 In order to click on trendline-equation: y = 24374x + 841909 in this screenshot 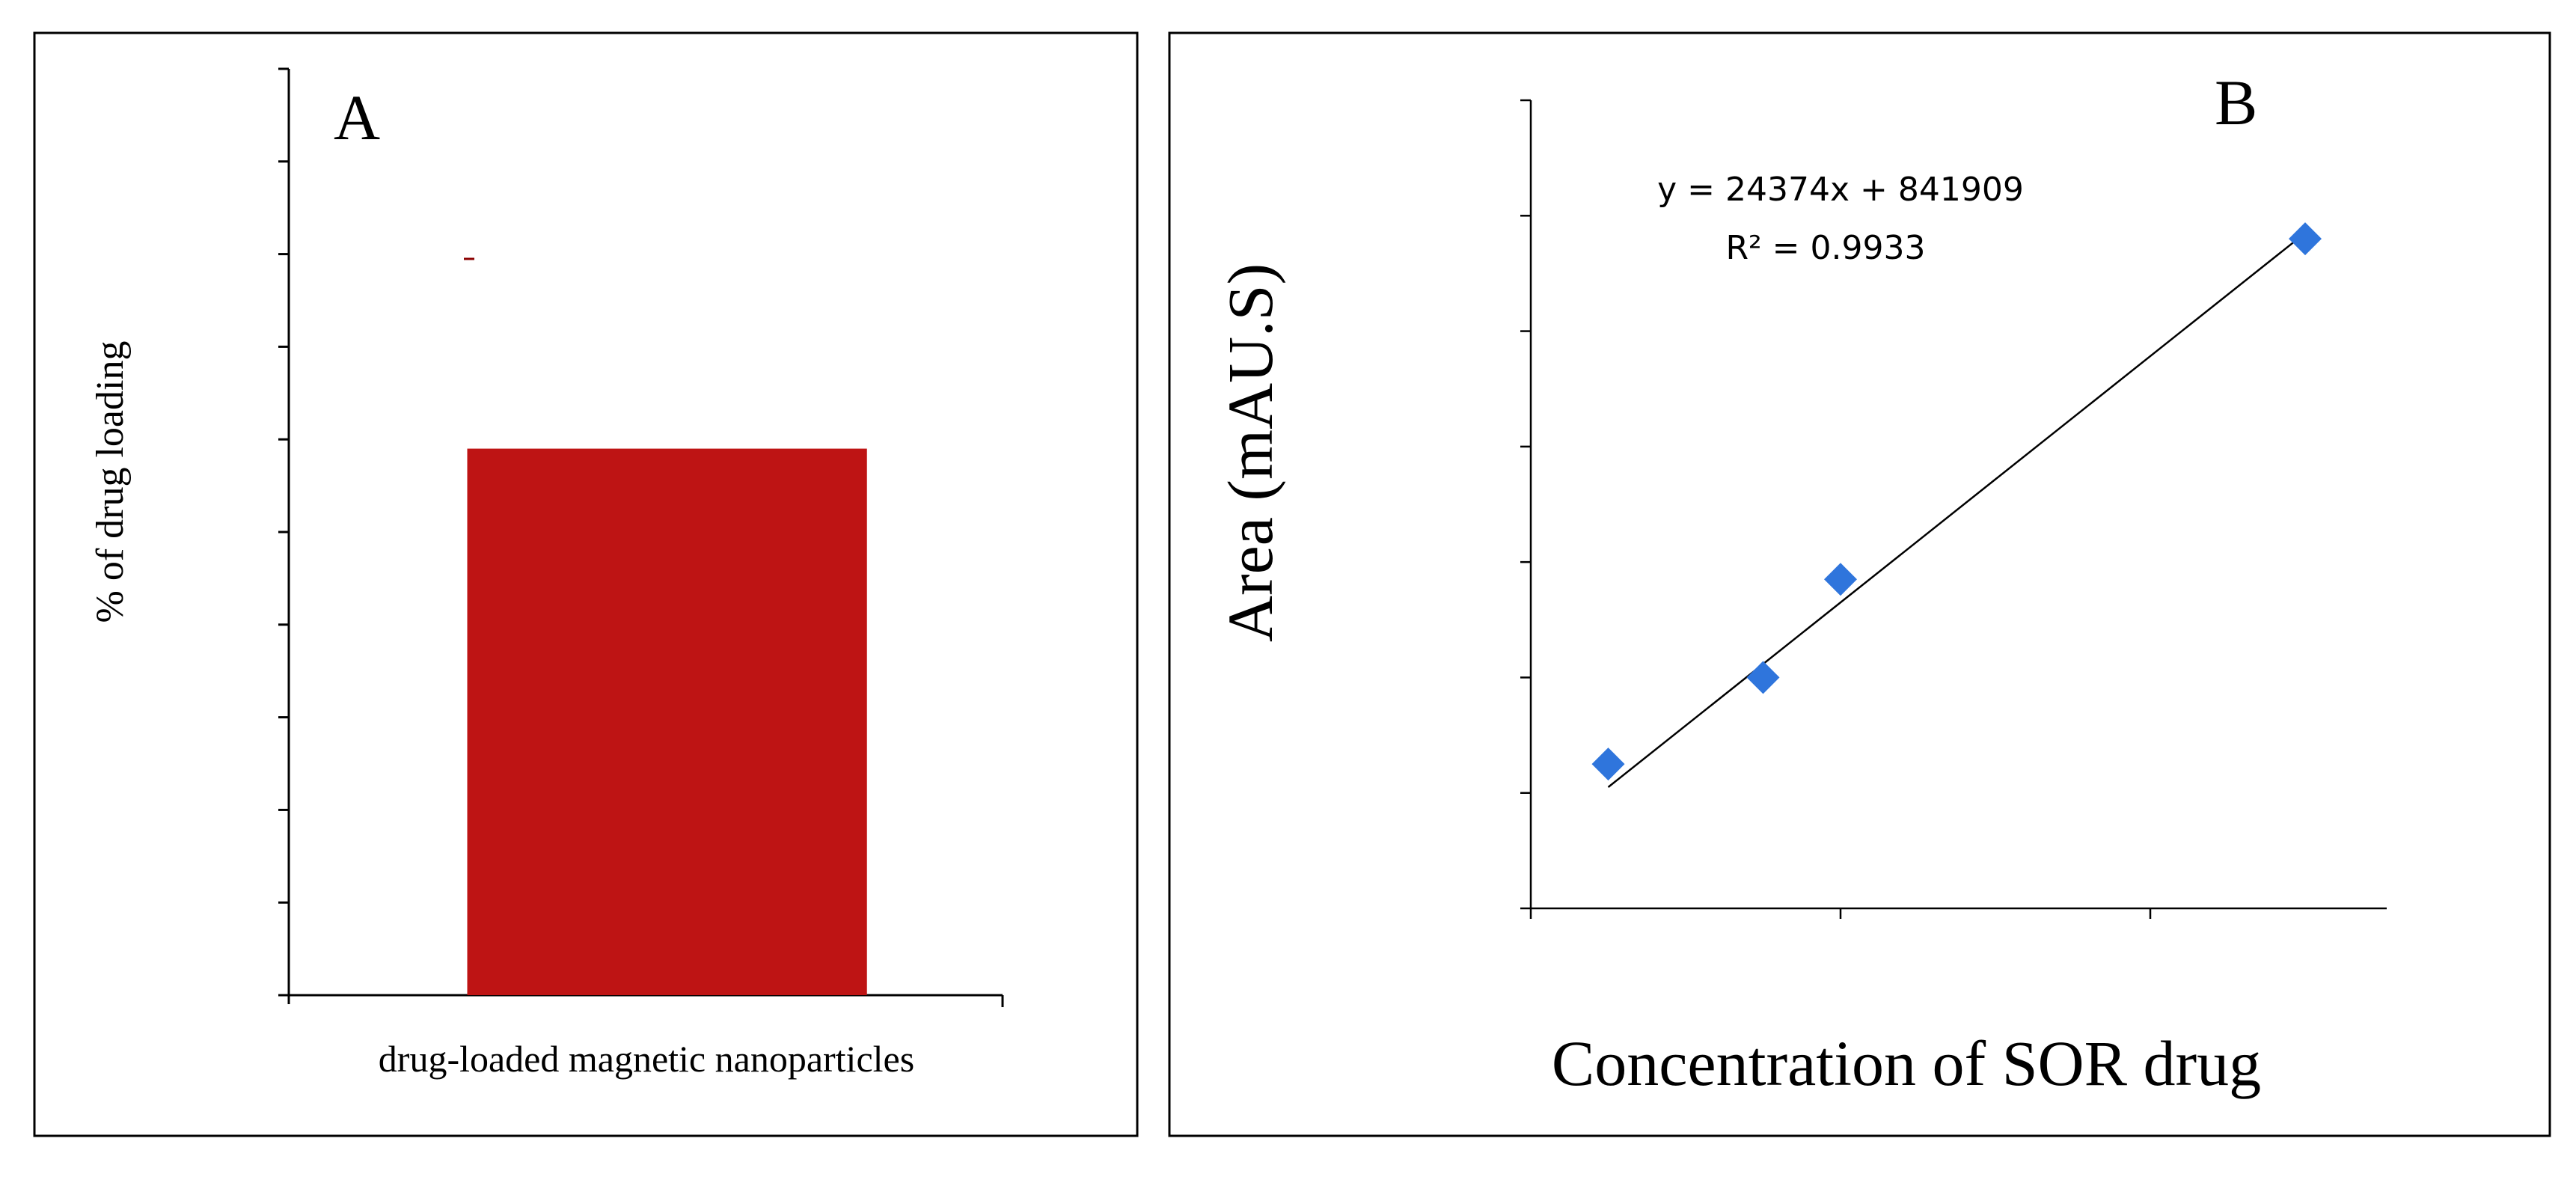, I will do `click(1840, 190)`.